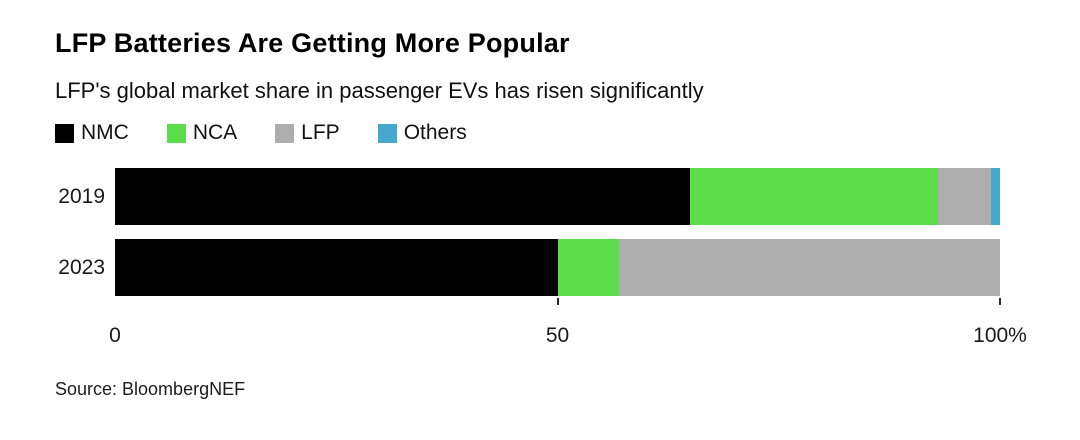 This screenshot has width=1080, height=440. What do you see at coordinates (557, 335) in the screenshot?
I see `x-axis-label-50: 50` at bounding box center [557, 335].